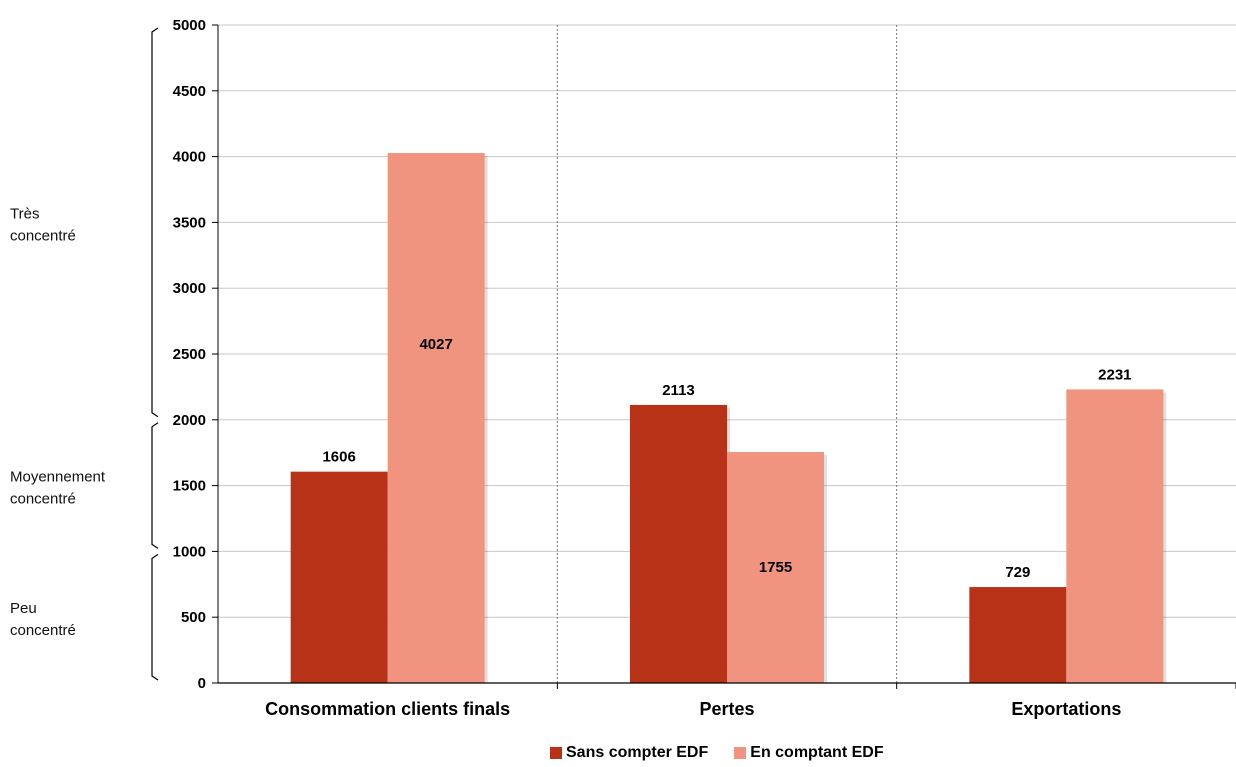 The height and width of the screenshot is (767, 1236). What do you see at coordinates (387, 709) in the screenshot?
I see `x-category-label-1: Consommation clients finals` at bounding box center [387, 709].